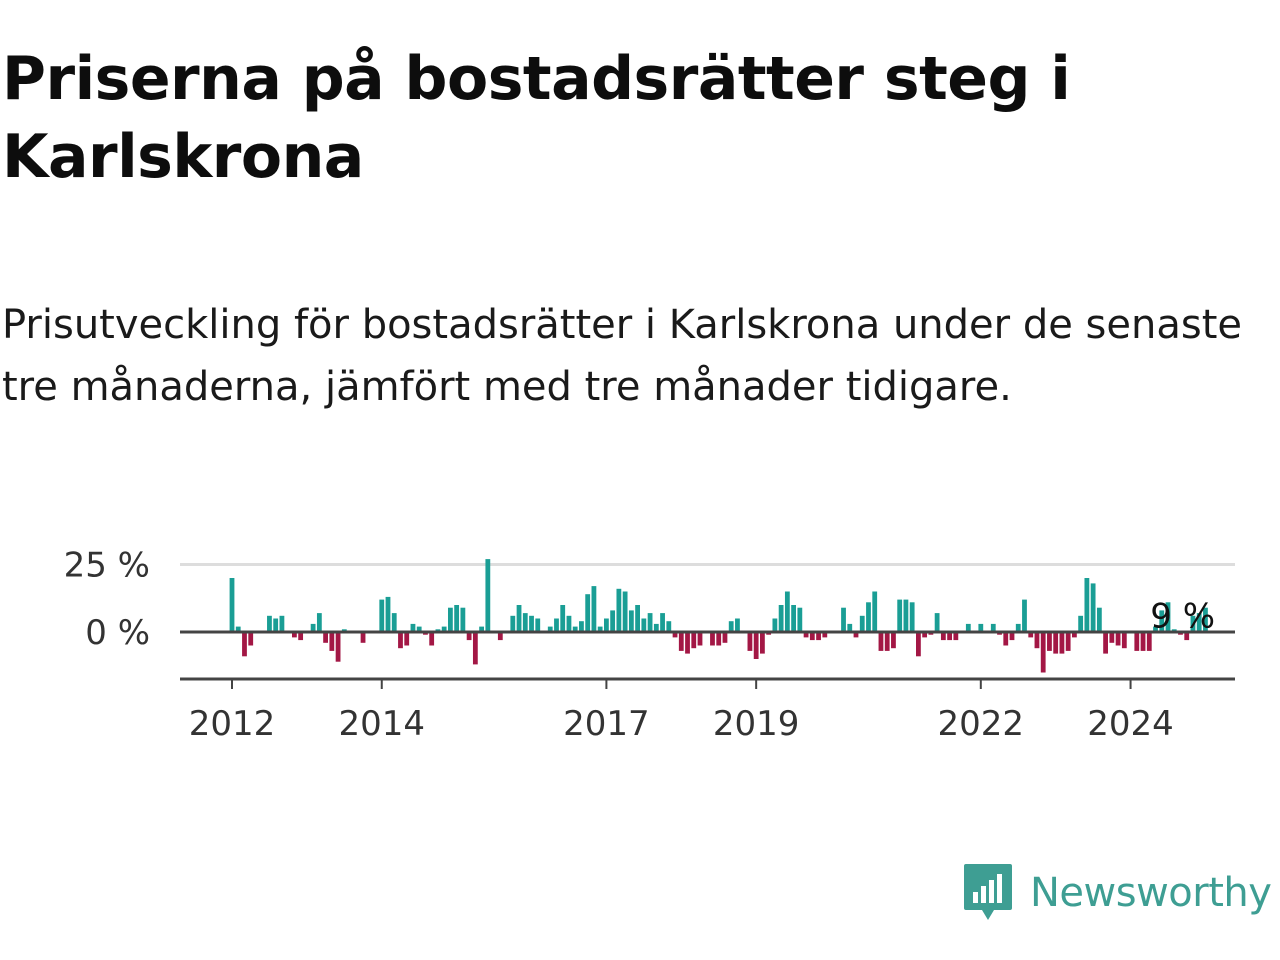  What do you see at coordinates (1182, 617) in the screenshot?
I see `last-value-label: 9 %` at bounding box center [1182, 617].